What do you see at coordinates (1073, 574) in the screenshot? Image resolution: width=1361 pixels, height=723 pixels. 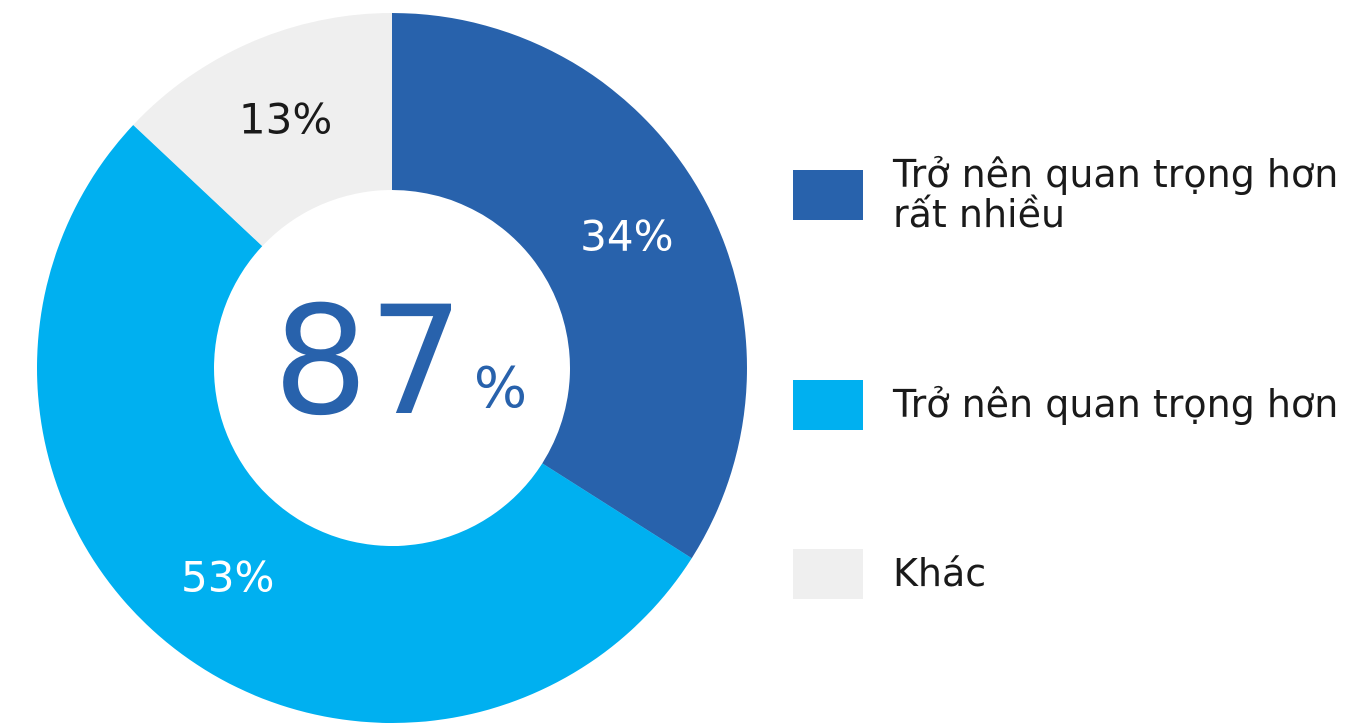 I see `legend-item: Khác` at bounding box center [1073, 574].